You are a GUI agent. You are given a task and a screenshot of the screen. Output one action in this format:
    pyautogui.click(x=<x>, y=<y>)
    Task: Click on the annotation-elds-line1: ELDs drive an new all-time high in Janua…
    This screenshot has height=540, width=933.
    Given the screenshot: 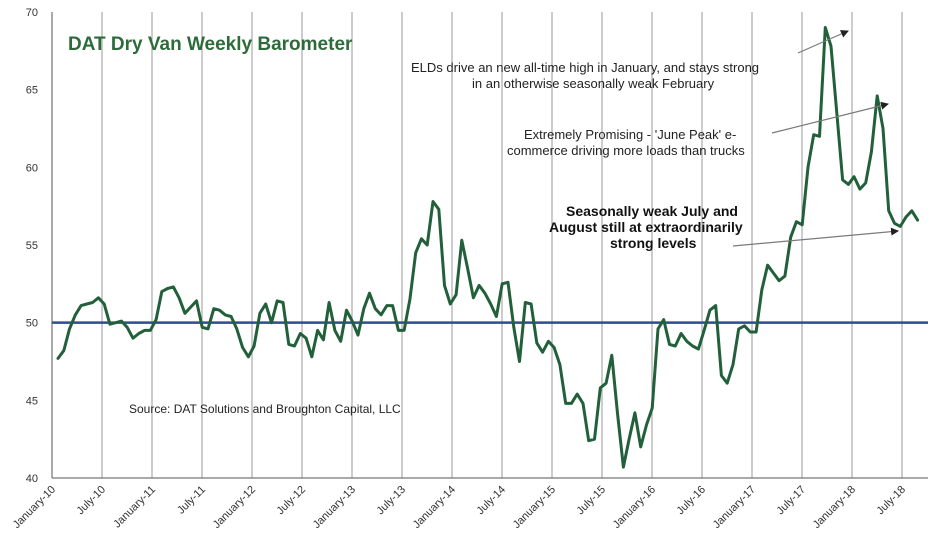 What is the action you would take?
    pyautogui.click(x=585, y=67)
    